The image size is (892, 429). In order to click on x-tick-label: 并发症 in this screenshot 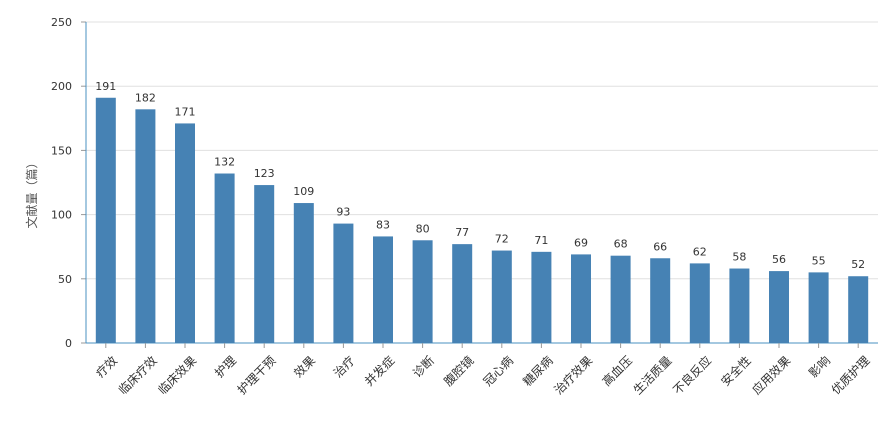, I will do `click(379, 371)`.